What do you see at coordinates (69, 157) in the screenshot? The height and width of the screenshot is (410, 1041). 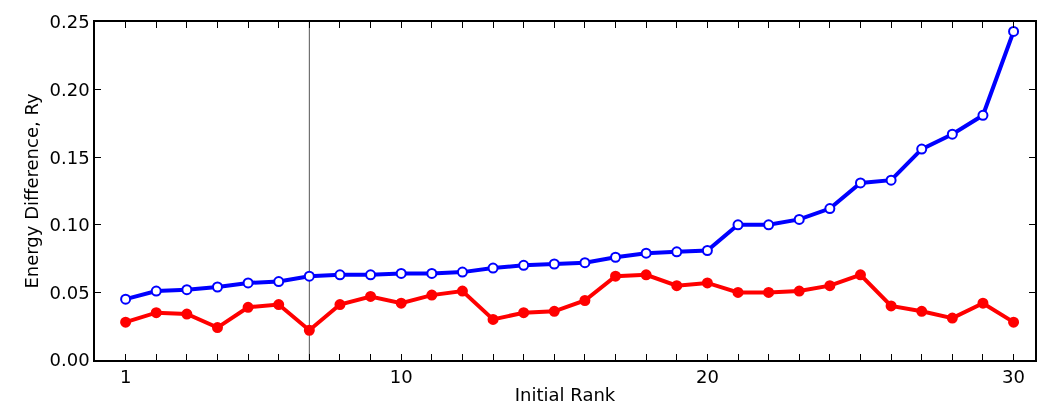 I see `y-tick-label: 0.15` at bounding box center [69, 157].